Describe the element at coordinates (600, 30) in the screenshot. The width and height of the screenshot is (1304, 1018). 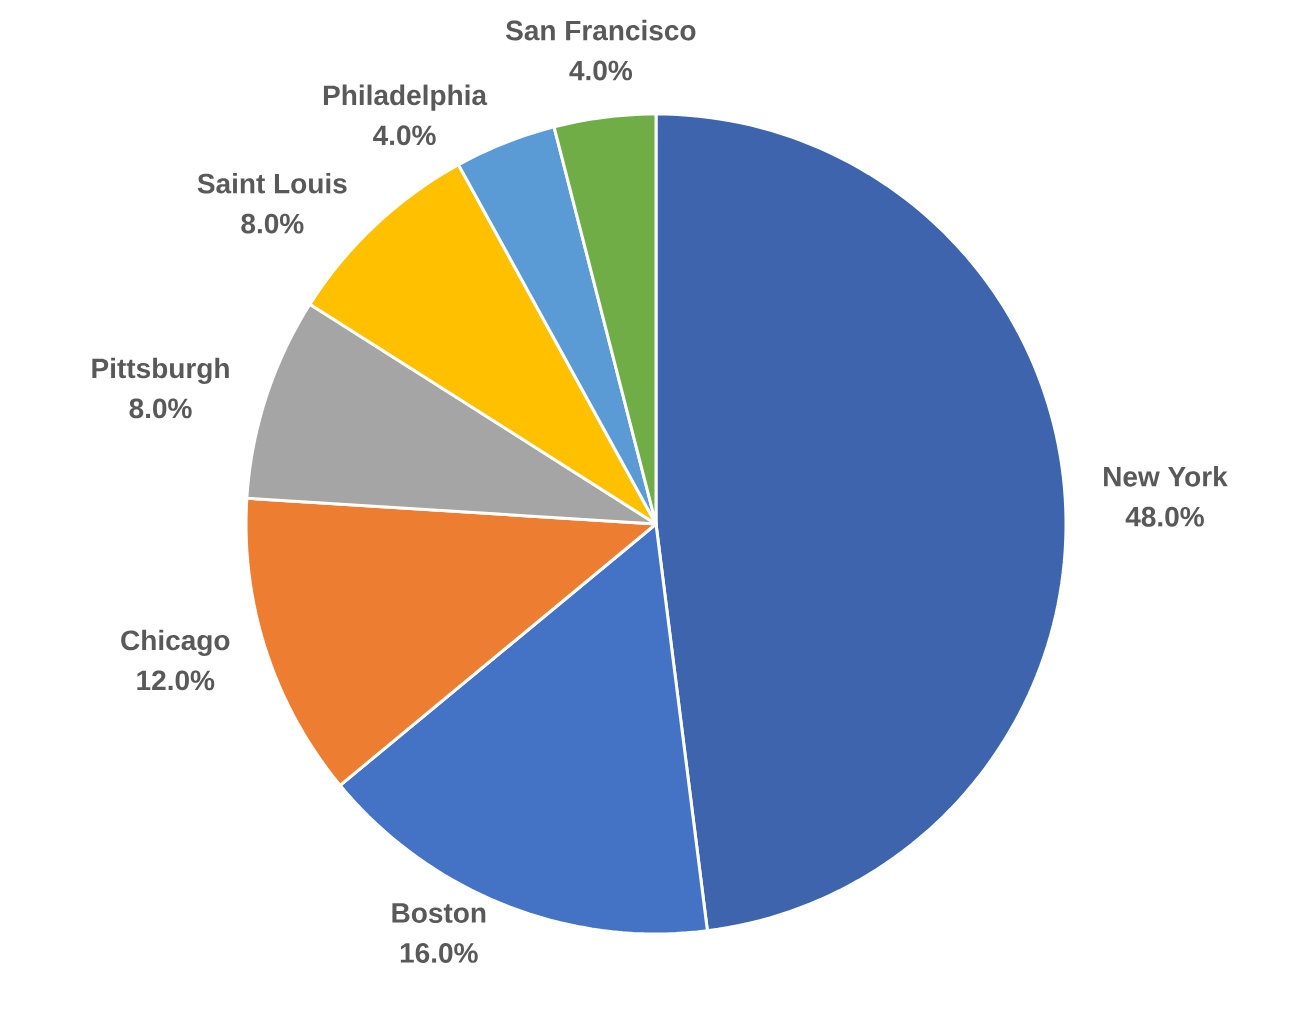
I see `slice-label: San Francisco` at that location.